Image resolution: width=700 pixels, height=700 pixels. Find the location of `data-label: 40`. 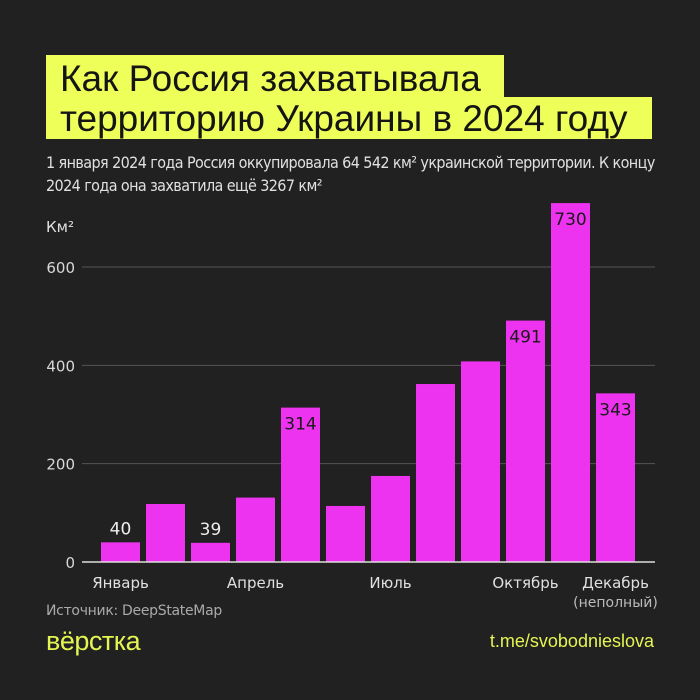

data-label: 40 is located at coordinates (121, 529).